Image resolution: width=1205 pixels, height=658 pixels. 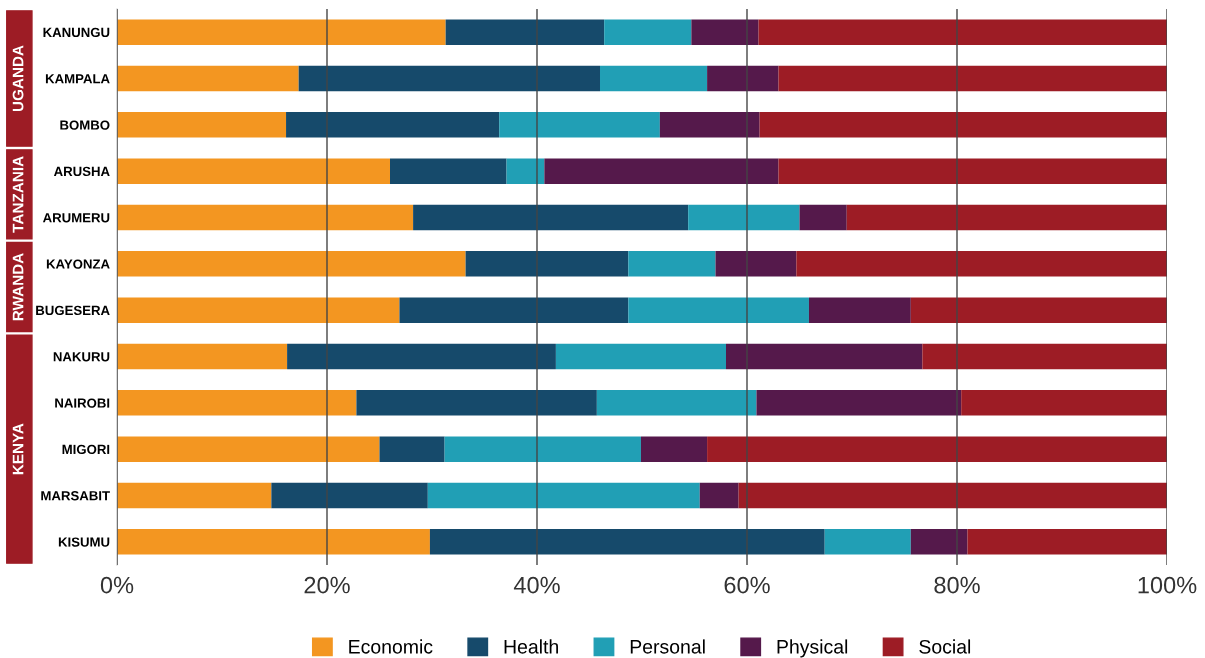 I want to click on legend-label: Social, so click(x=945, y=646).